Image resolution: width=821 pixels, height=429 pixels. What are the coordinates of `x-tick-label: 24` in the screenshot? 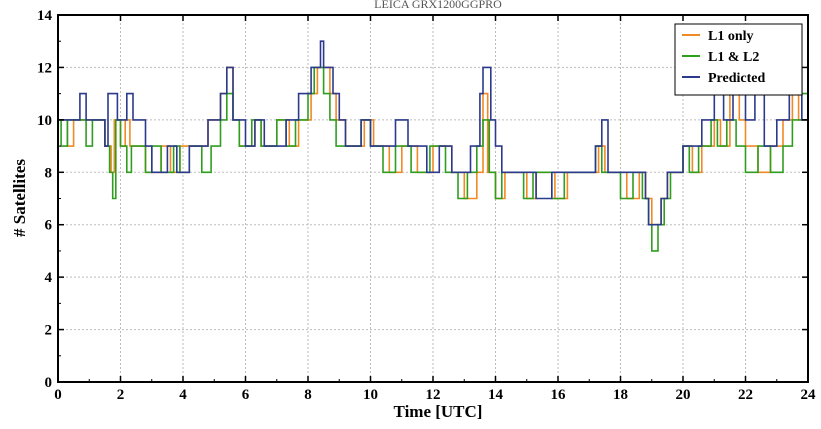 It's located at (809, 395).